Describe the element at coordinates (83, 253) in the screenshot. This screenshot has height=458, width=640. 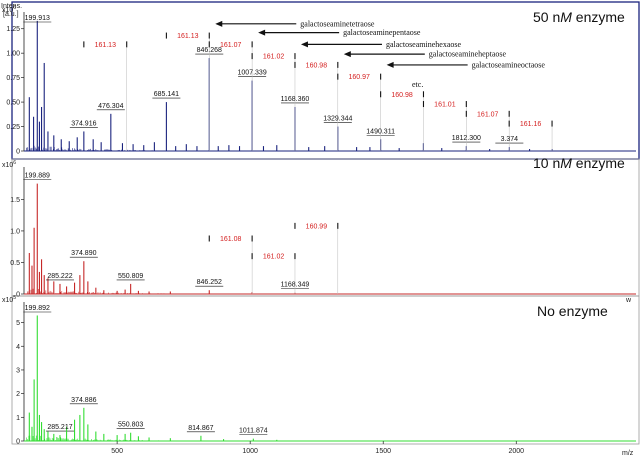
I see `panel-10nM-peak-label: 374.890` at that location.